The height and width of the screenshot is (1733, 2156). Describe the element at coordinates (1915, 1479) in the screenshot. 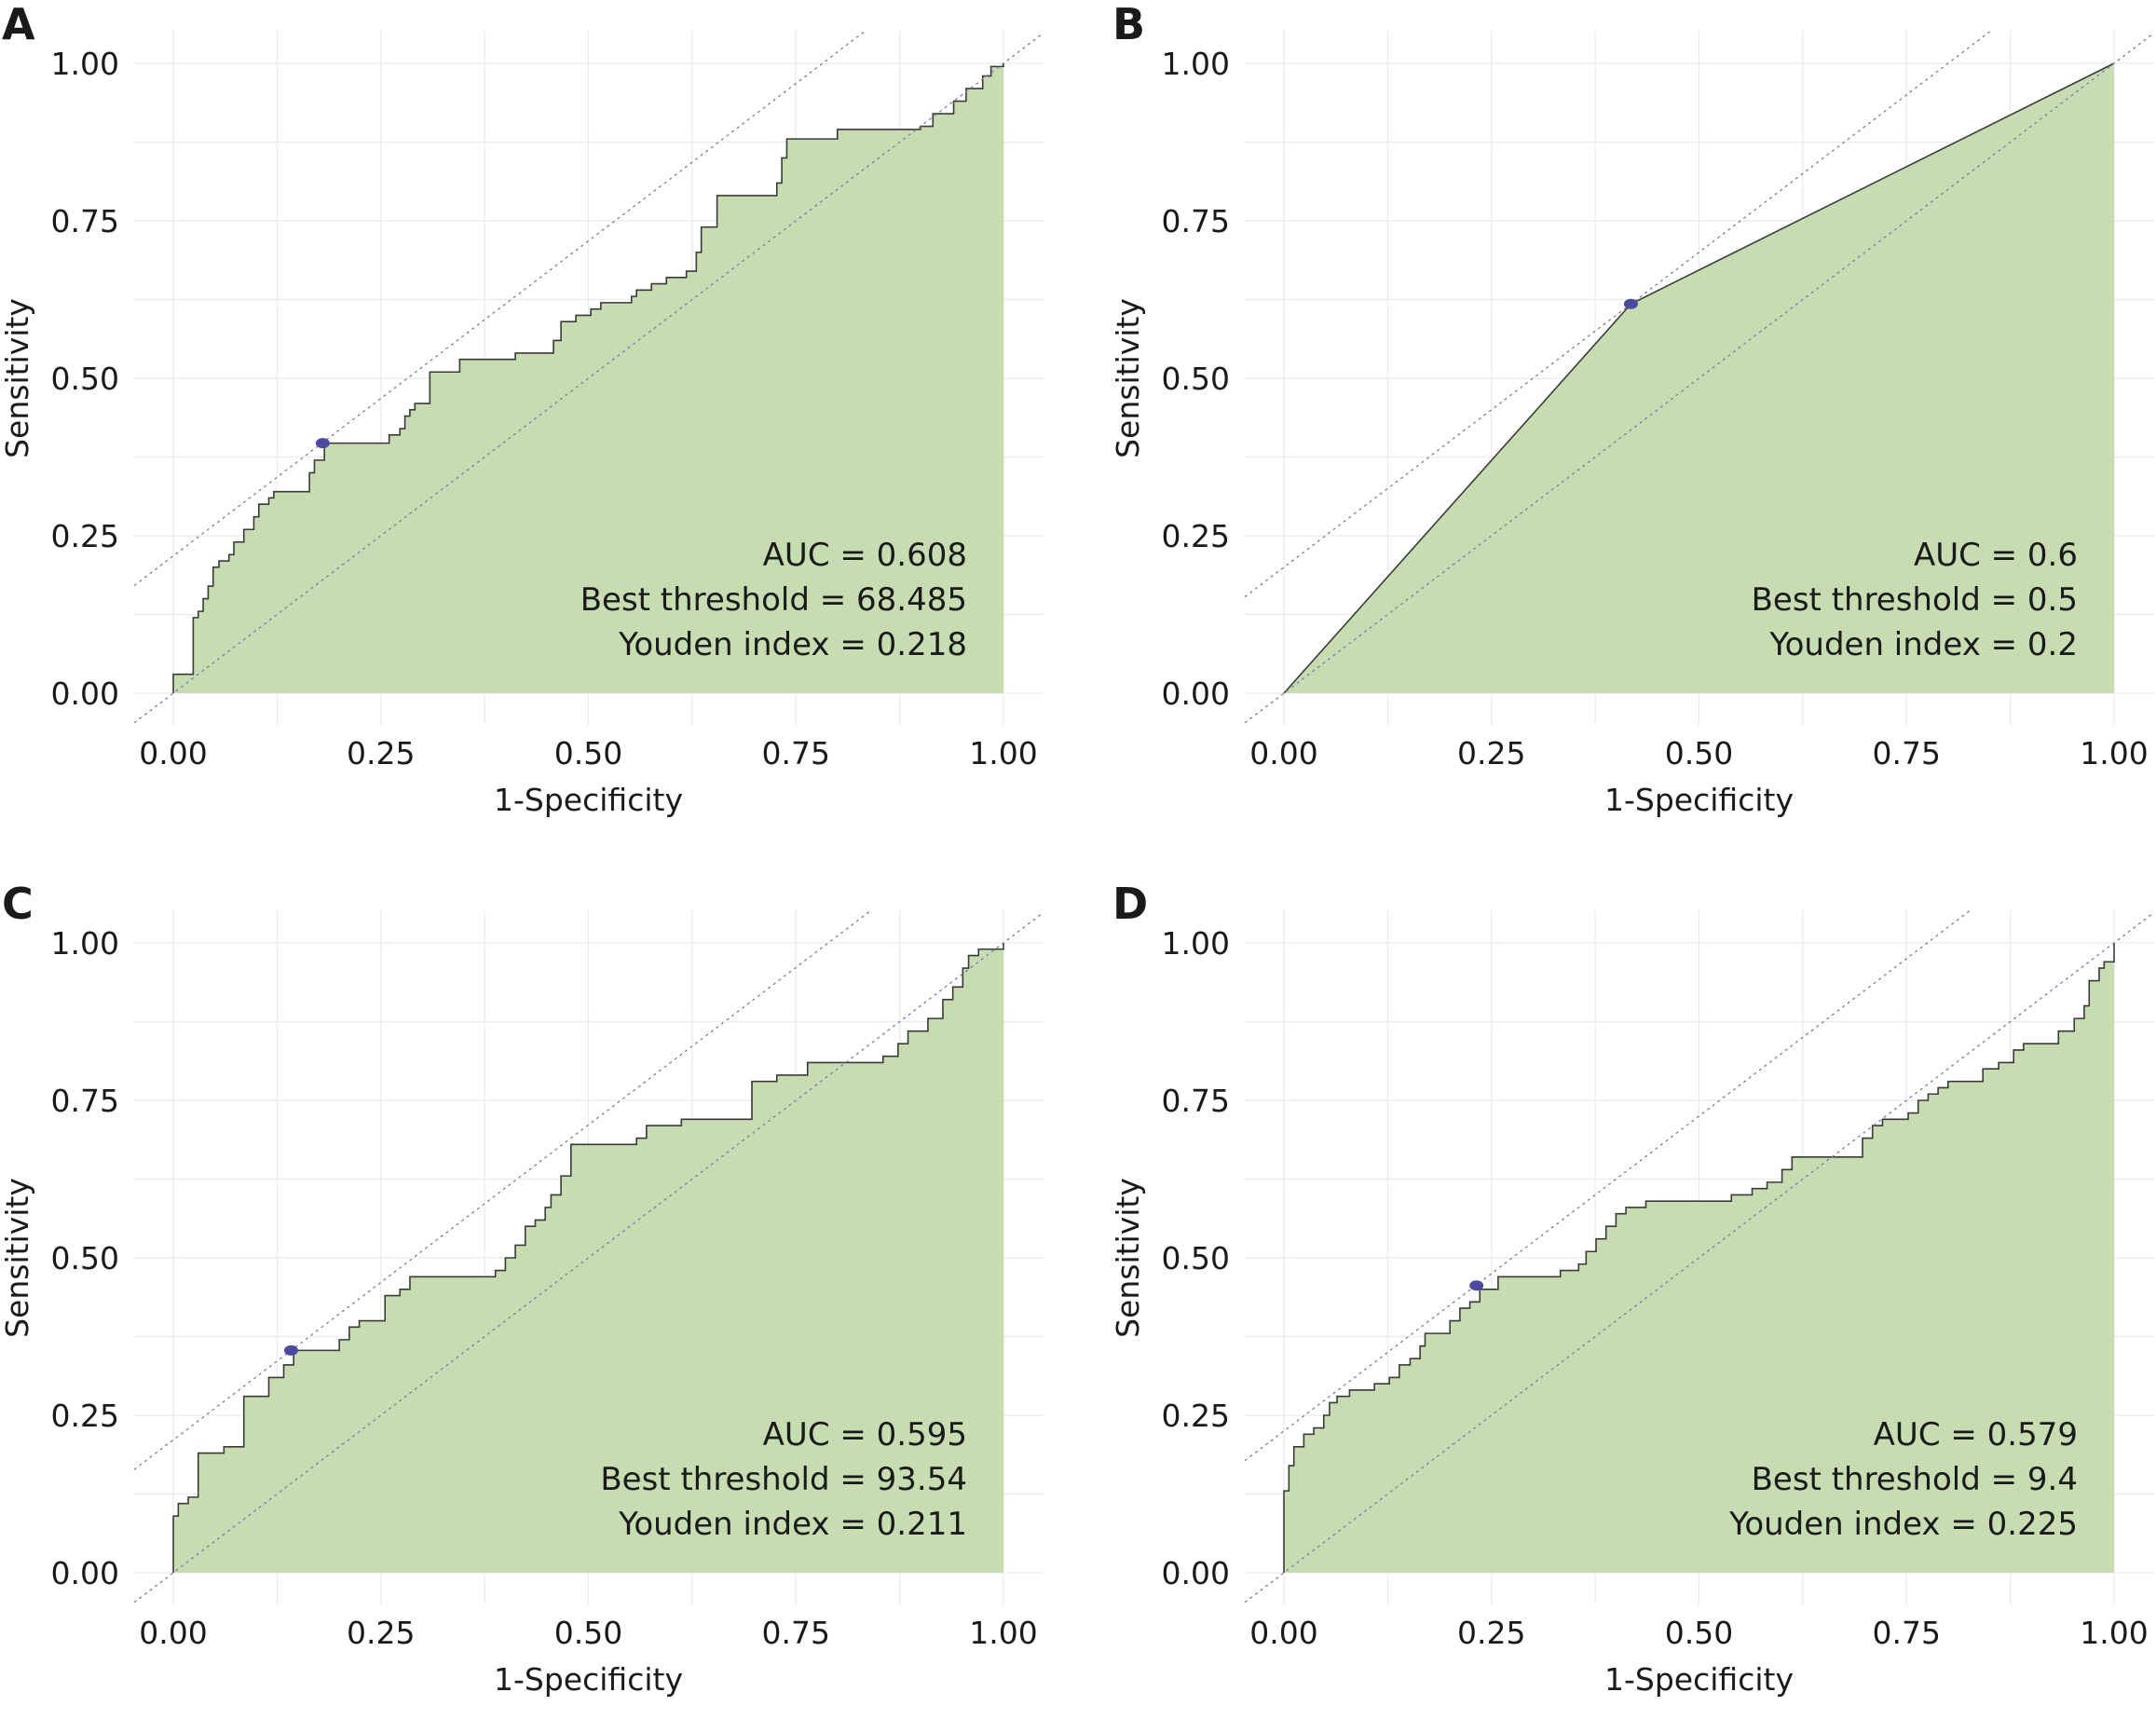

I see `annotation-text: Best threshold = 9.4` at that location.